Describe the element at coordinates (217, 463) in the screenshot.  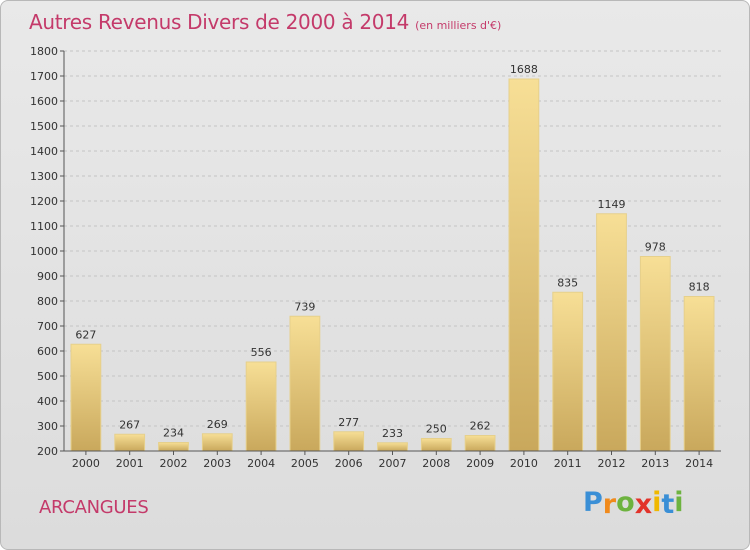
I see `x-tick-label: 2003` at that location.